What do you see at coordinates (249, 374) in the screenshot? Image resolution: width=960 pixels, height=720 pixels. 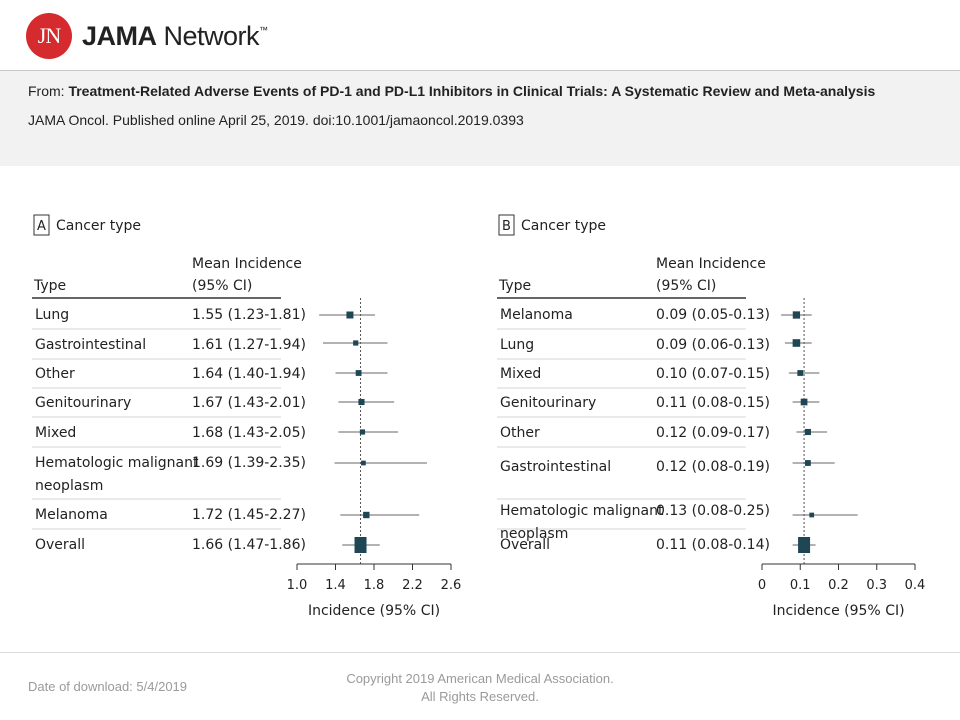 I see `panel-a-row-ci-text: 1.64 (1.40-1.94)` at bounding box center [249, 374].